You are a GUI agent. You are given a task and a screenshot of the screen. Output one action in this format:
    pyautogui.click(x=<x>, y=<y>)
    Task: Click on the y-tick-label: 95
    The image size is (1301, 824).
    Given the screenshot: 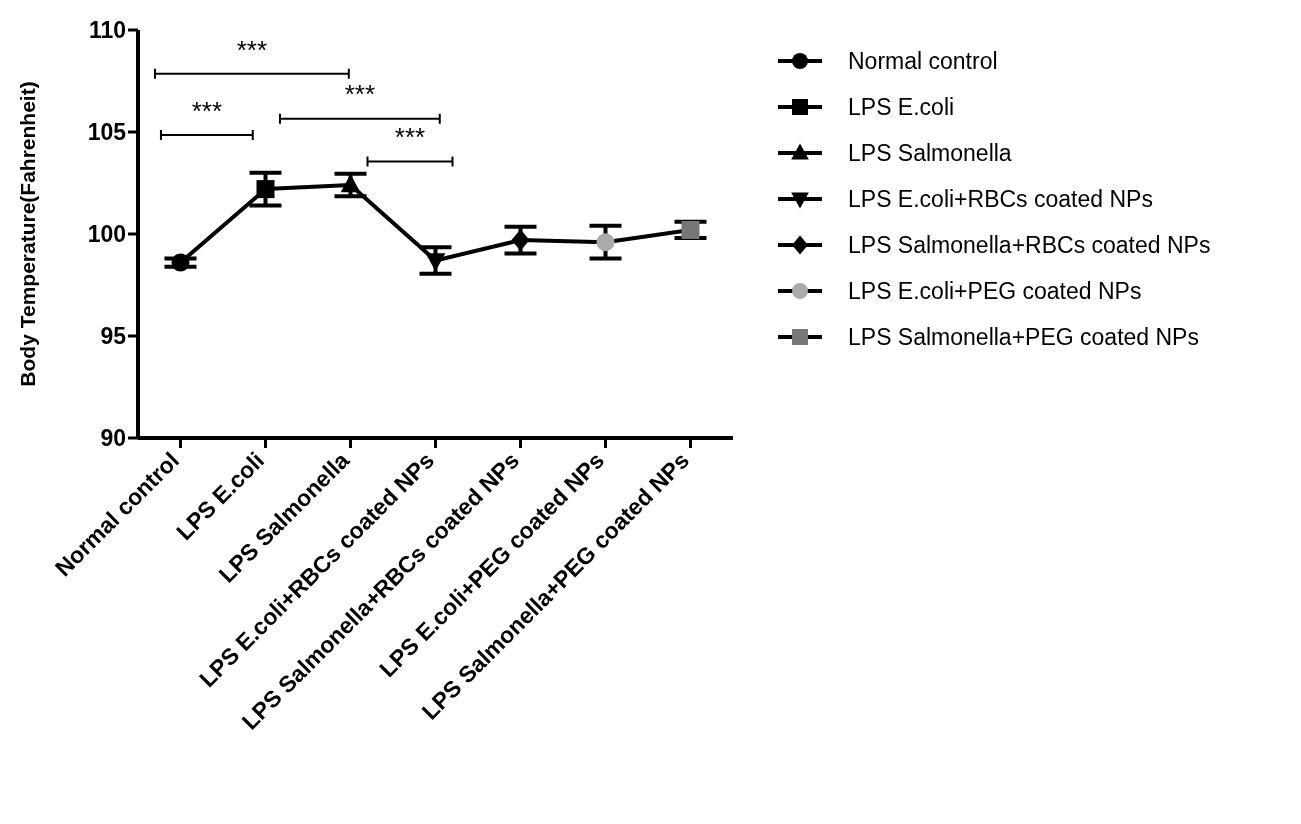 What is the action you would take?
    pyautogui.click(x=113, y=336)
    